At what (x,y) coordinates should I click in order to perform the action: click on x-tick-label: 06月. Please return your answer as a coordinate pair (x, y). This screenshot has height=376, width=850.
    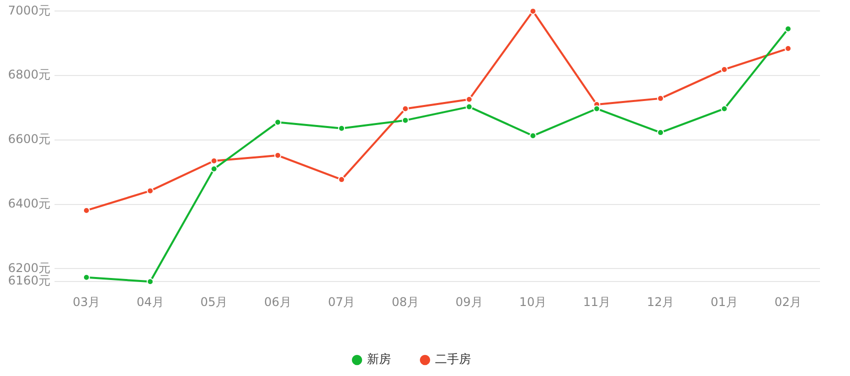
    Looking at the image, I should click on (278, 301).